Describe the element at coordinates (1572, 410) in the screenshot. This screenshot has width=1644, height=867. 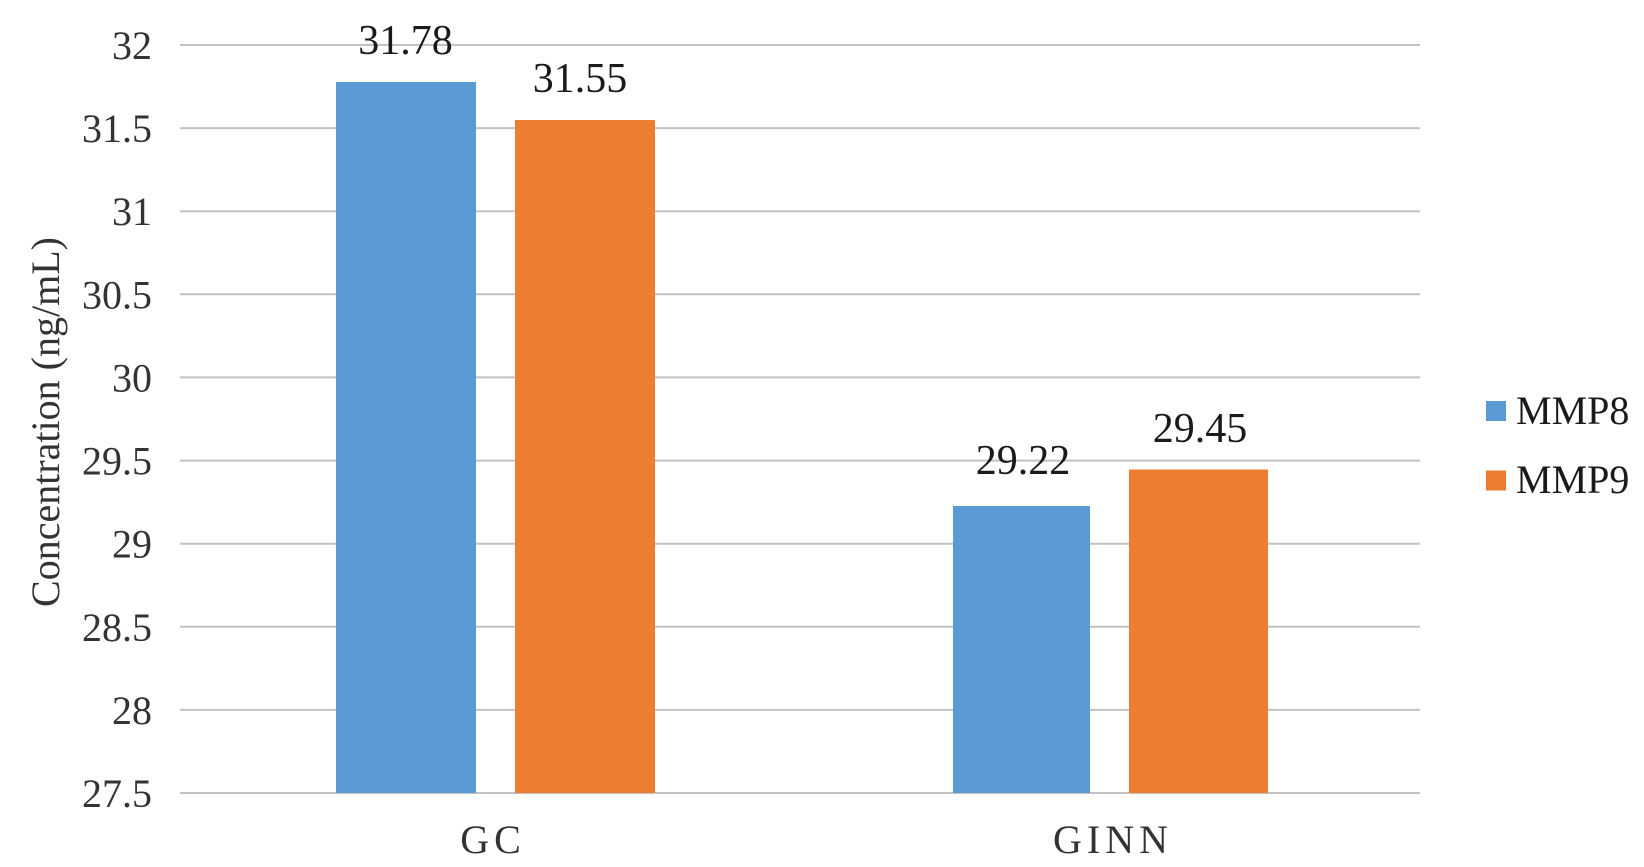
I see `svg-text: MMP8` at that location.